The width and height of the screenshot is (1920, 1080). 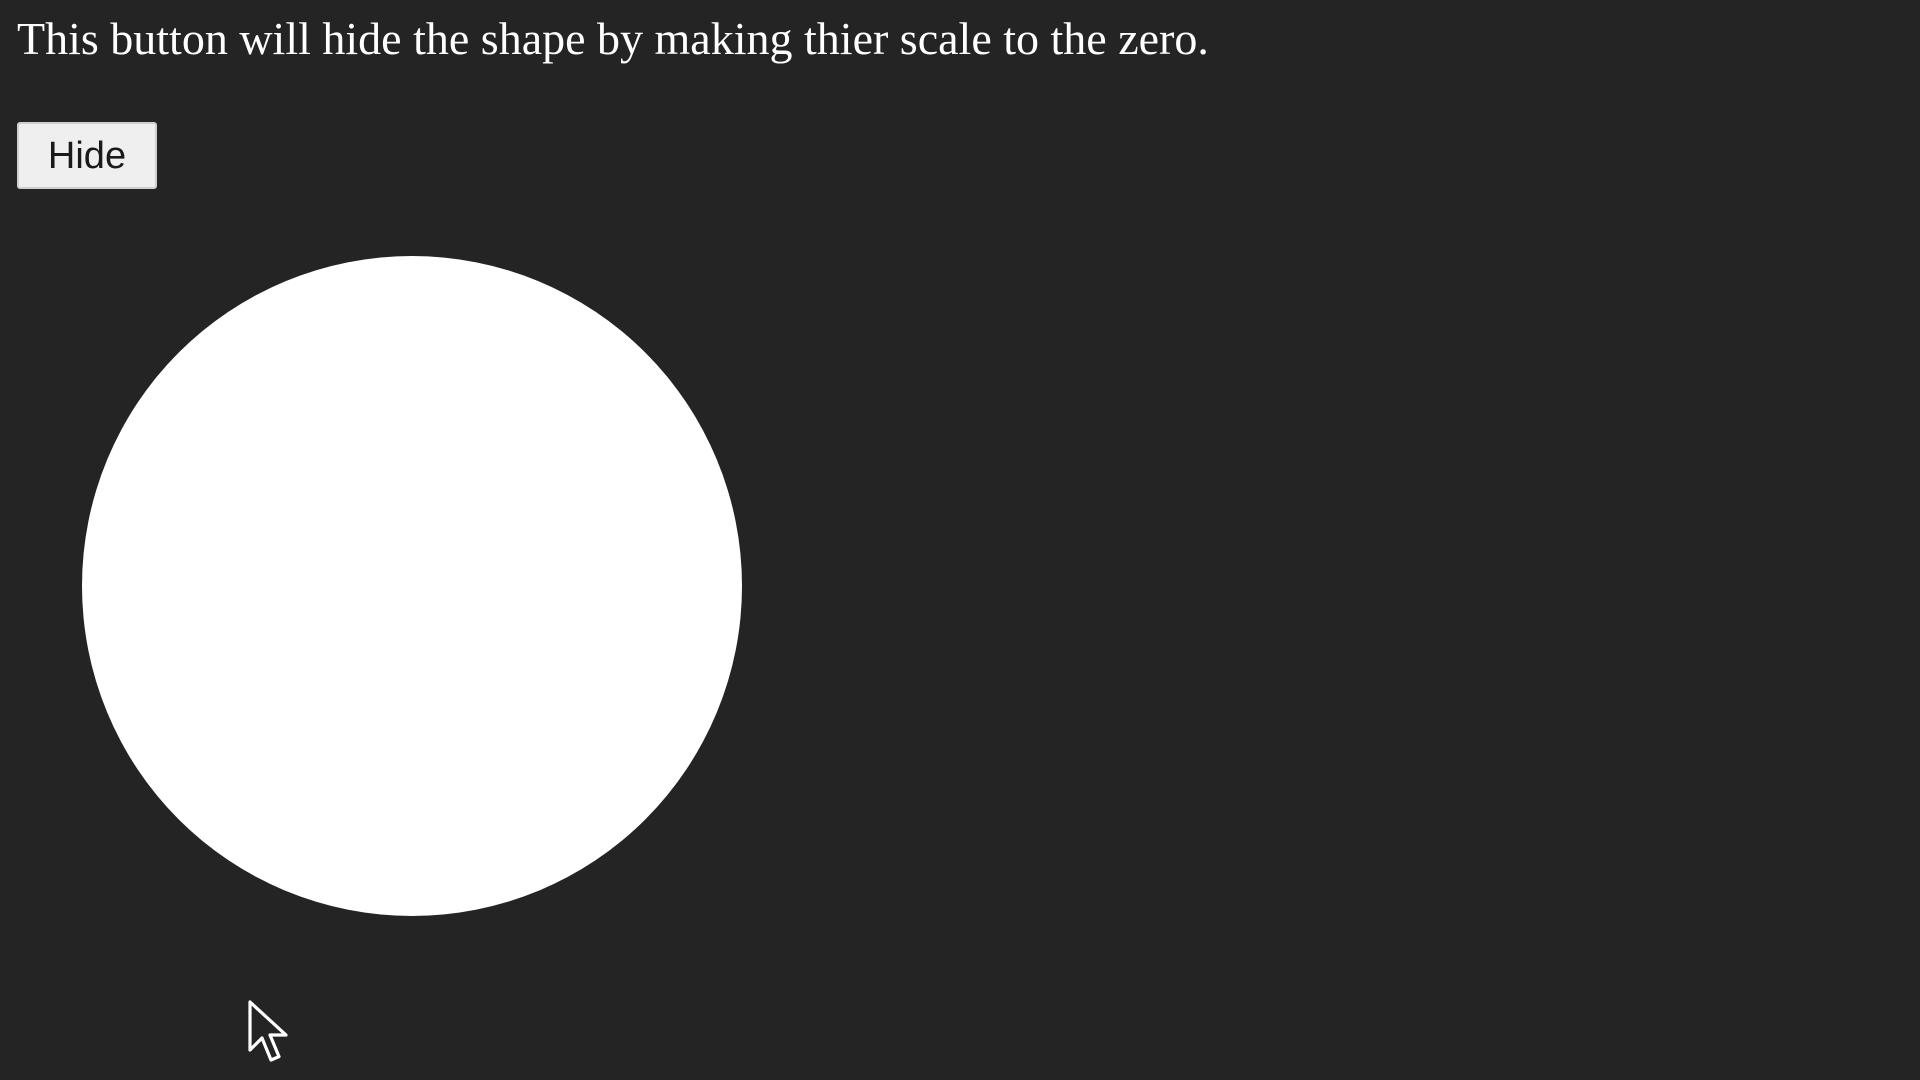 What do you see at coordinates (87, 155) in the screenshot?
I see `hide-button: Hide` at bounding box center [87, 155].